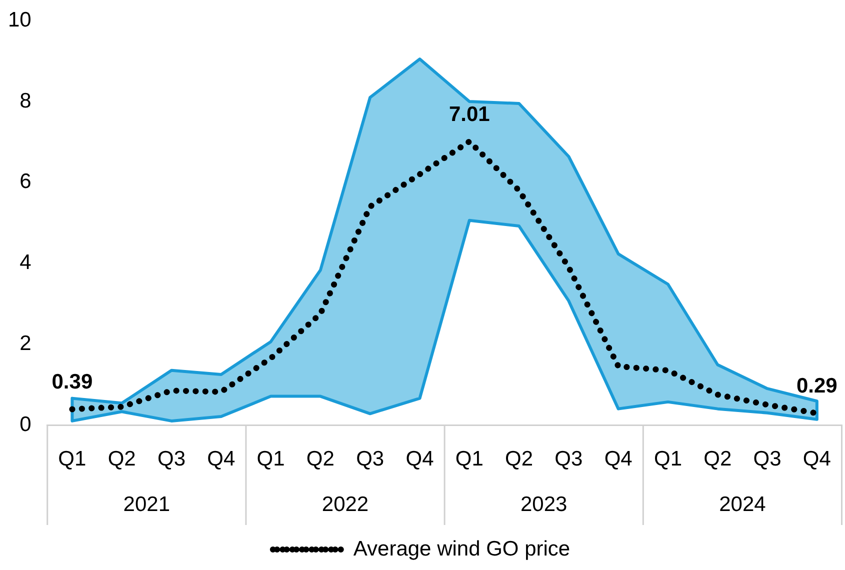 The width and height of the screenshot is (845, 570). Describe the element at coordinates (26, 343) in the screenshot. I see `y-tick-label: 2` at that location.